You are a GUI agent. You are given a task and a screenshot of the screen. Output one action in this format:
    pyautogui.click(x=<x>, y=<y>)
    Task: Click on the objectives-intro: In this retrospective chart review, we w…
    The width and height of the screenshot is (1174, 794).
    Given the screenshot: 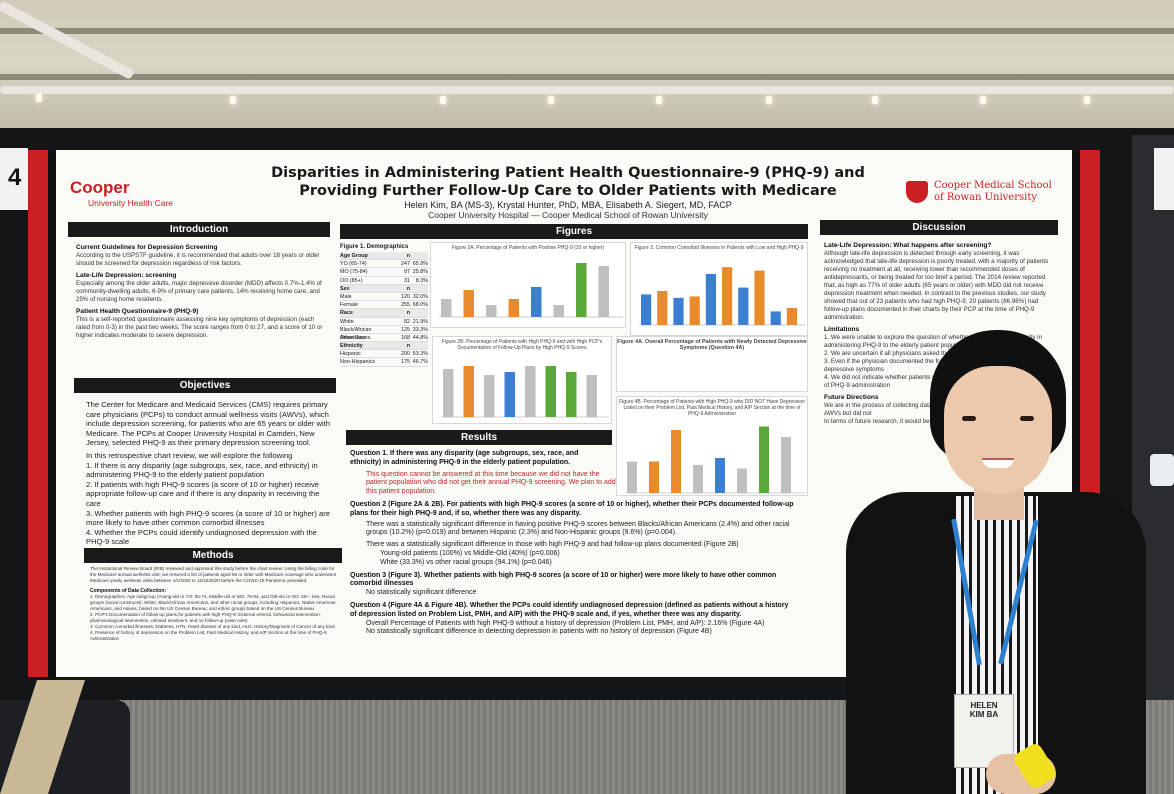 What is the action you would take?
    pyautogui.click(x=189, y=455)
    